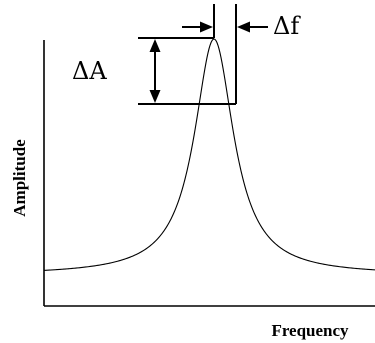  What do you see at coordinates (206, 27) in the screenshot?
I see `delta-f-left-arrow-head` at bounding box center [206, 27].